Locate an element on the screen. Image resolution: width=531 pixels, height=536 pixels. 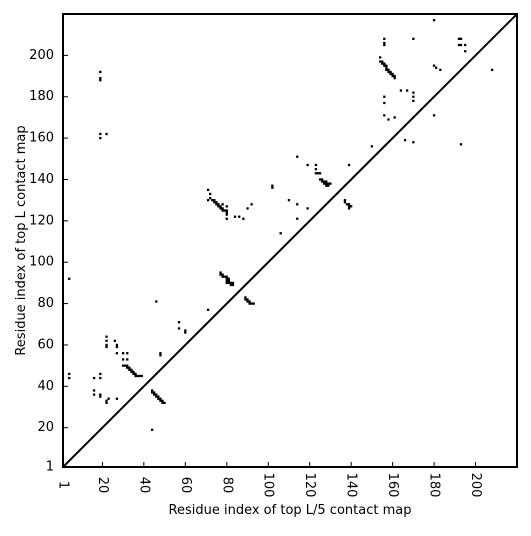
x-tick-label: 40 is located at coordinates (143, 485).